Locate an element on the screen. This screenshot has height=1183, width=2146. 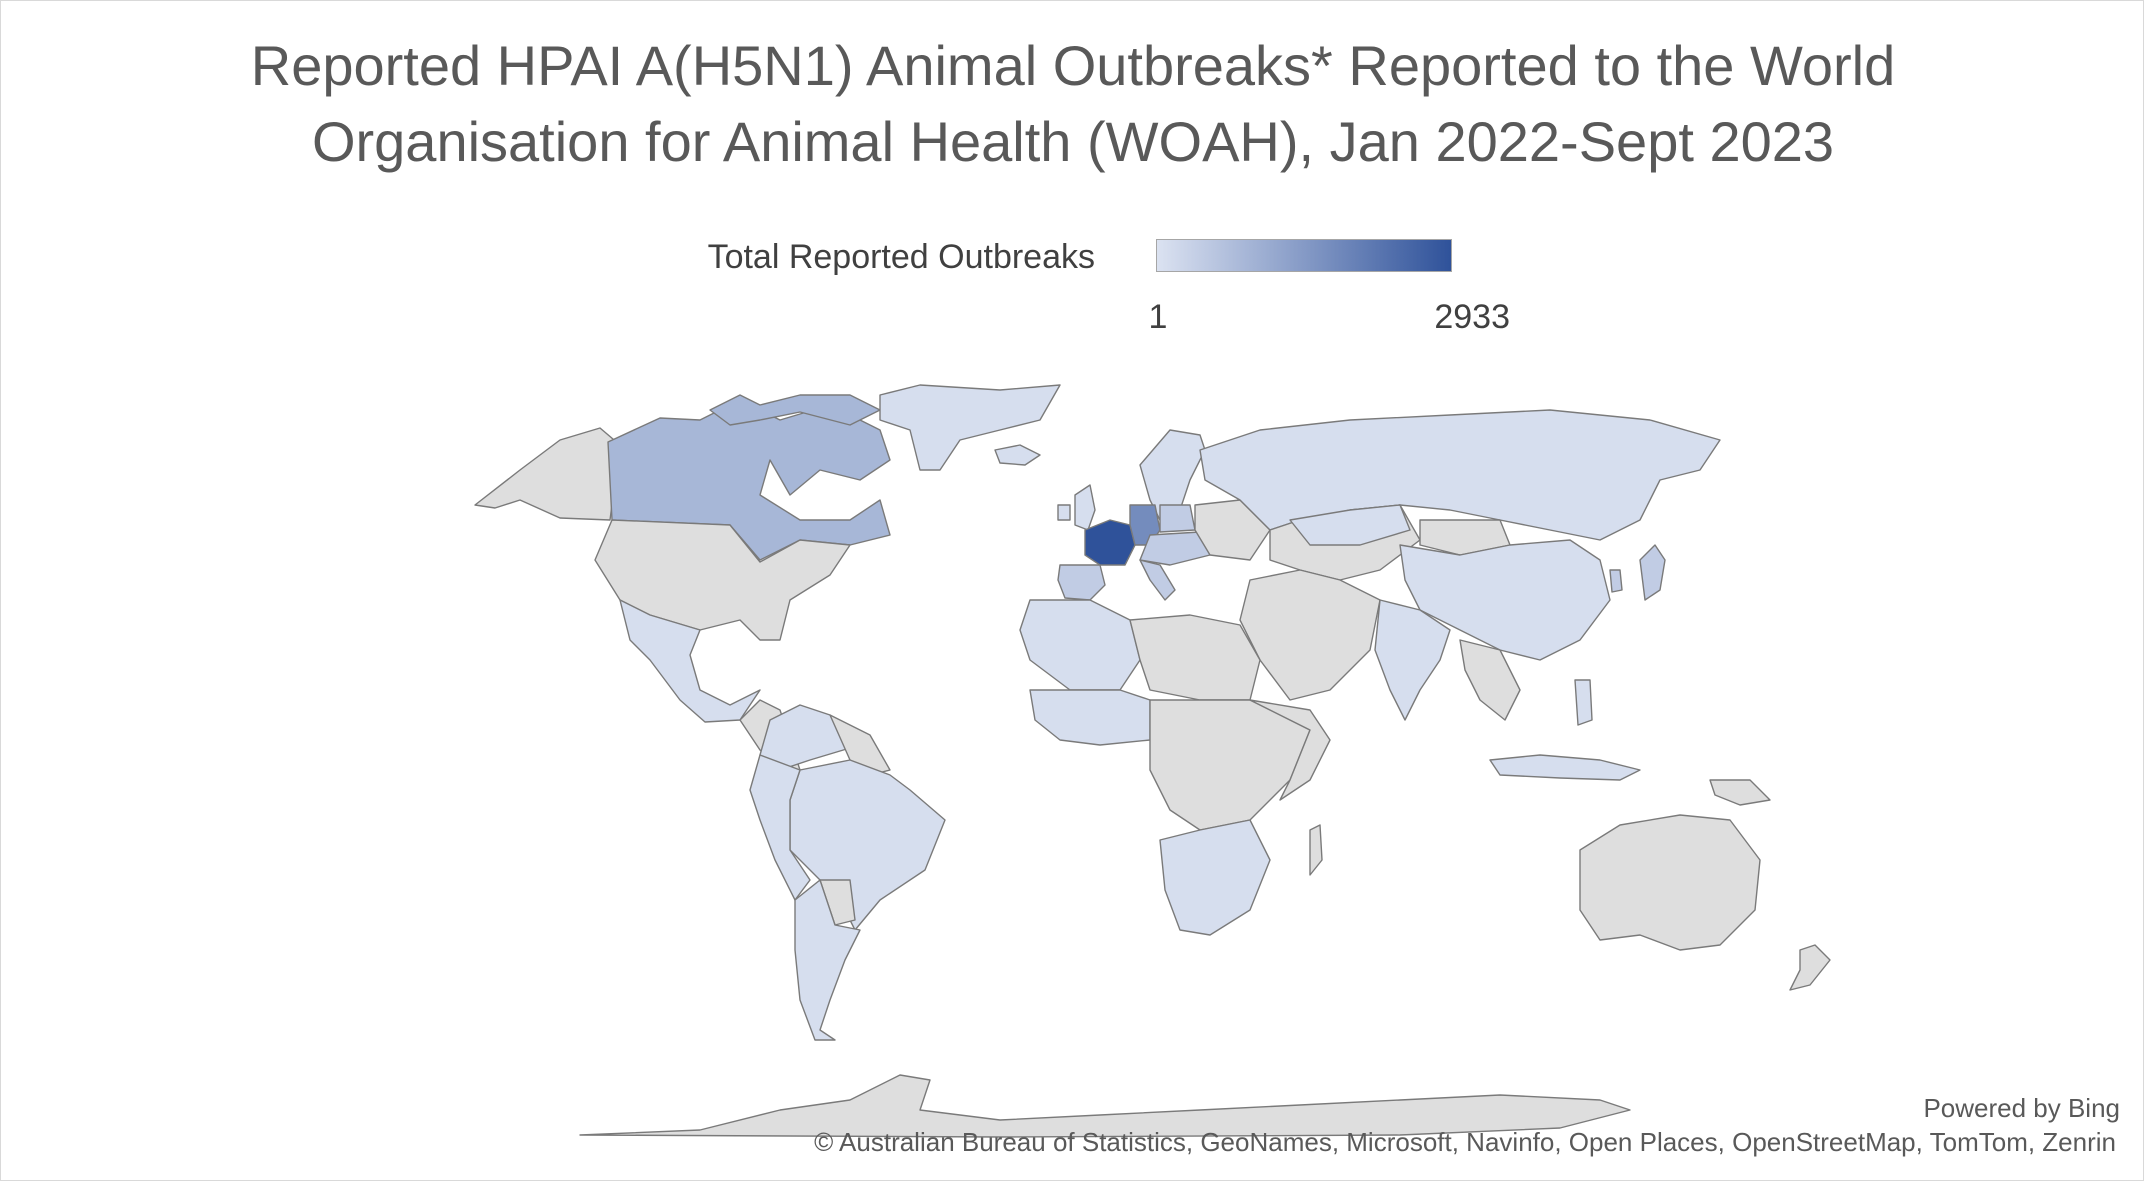
region-southeast-asia is located at coordinates (1490, 680).